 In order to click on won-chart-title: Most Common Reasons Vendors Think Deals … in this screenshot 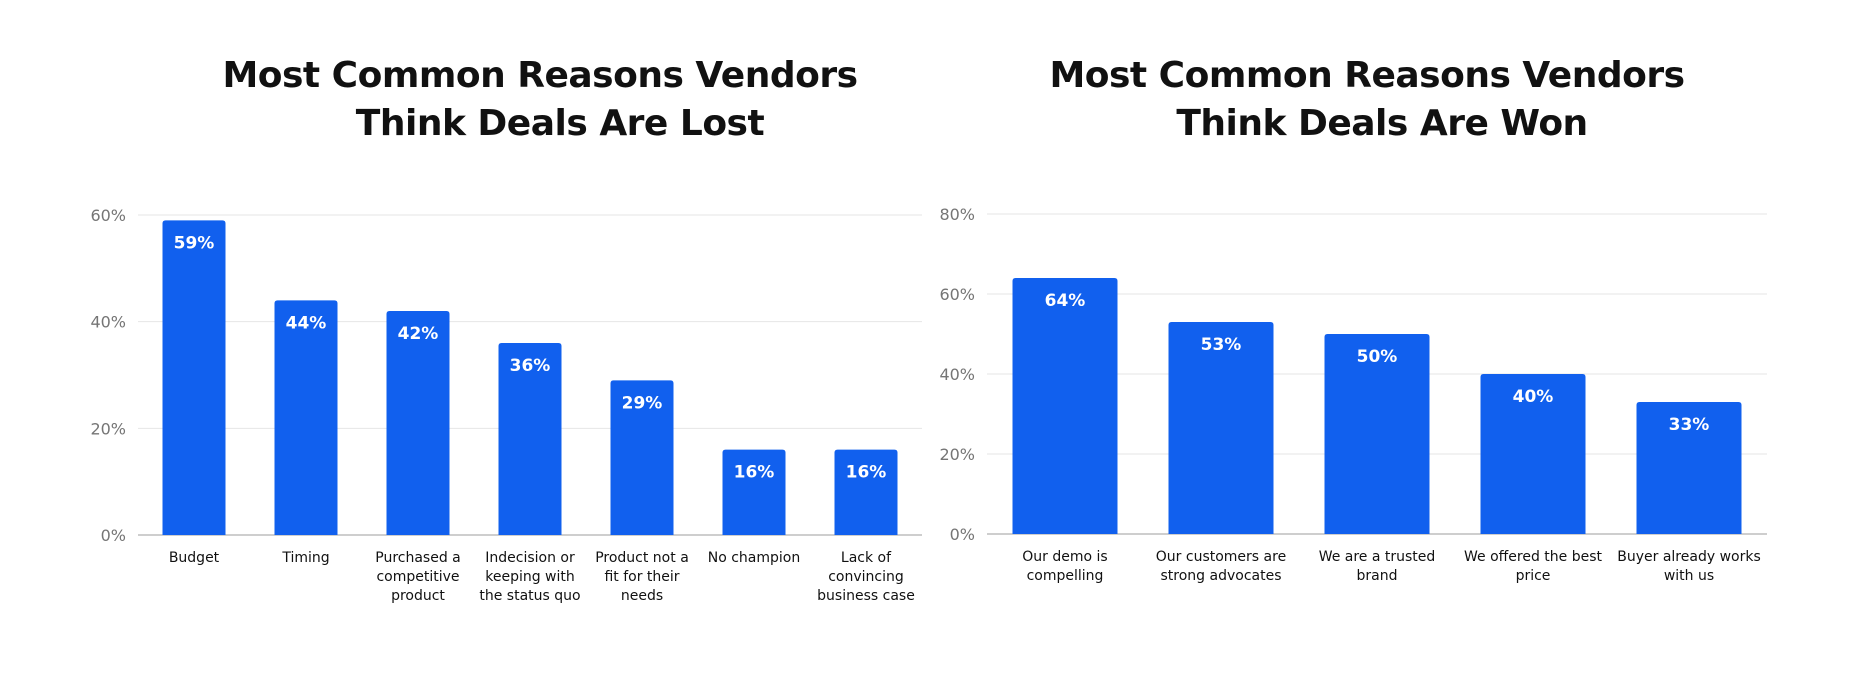, I will do `click(1367, 100)`.